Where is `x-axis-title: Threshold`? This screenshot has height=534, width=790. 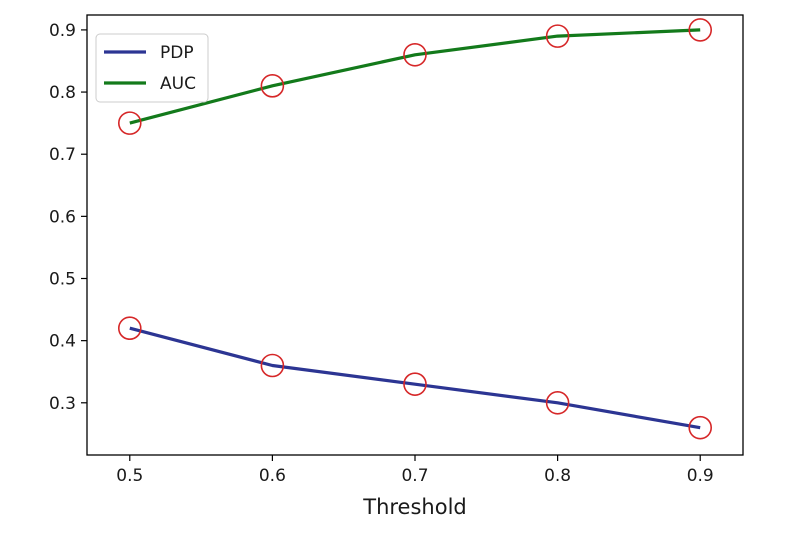 x-axis-title: Threshold is located at coordinates (414, 507).